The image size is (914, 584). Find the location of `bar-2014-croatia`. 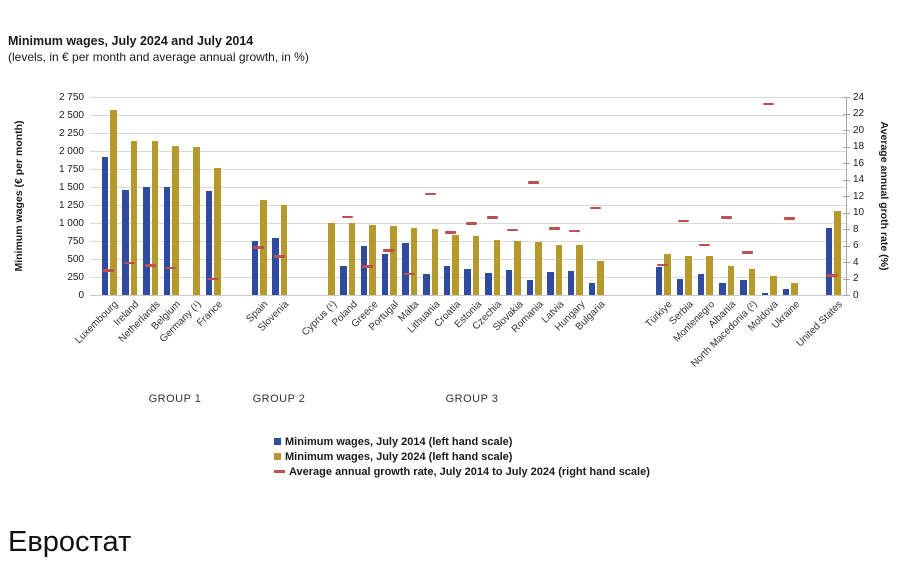

bar-2014-croatia is located at coordinates (447, 280).